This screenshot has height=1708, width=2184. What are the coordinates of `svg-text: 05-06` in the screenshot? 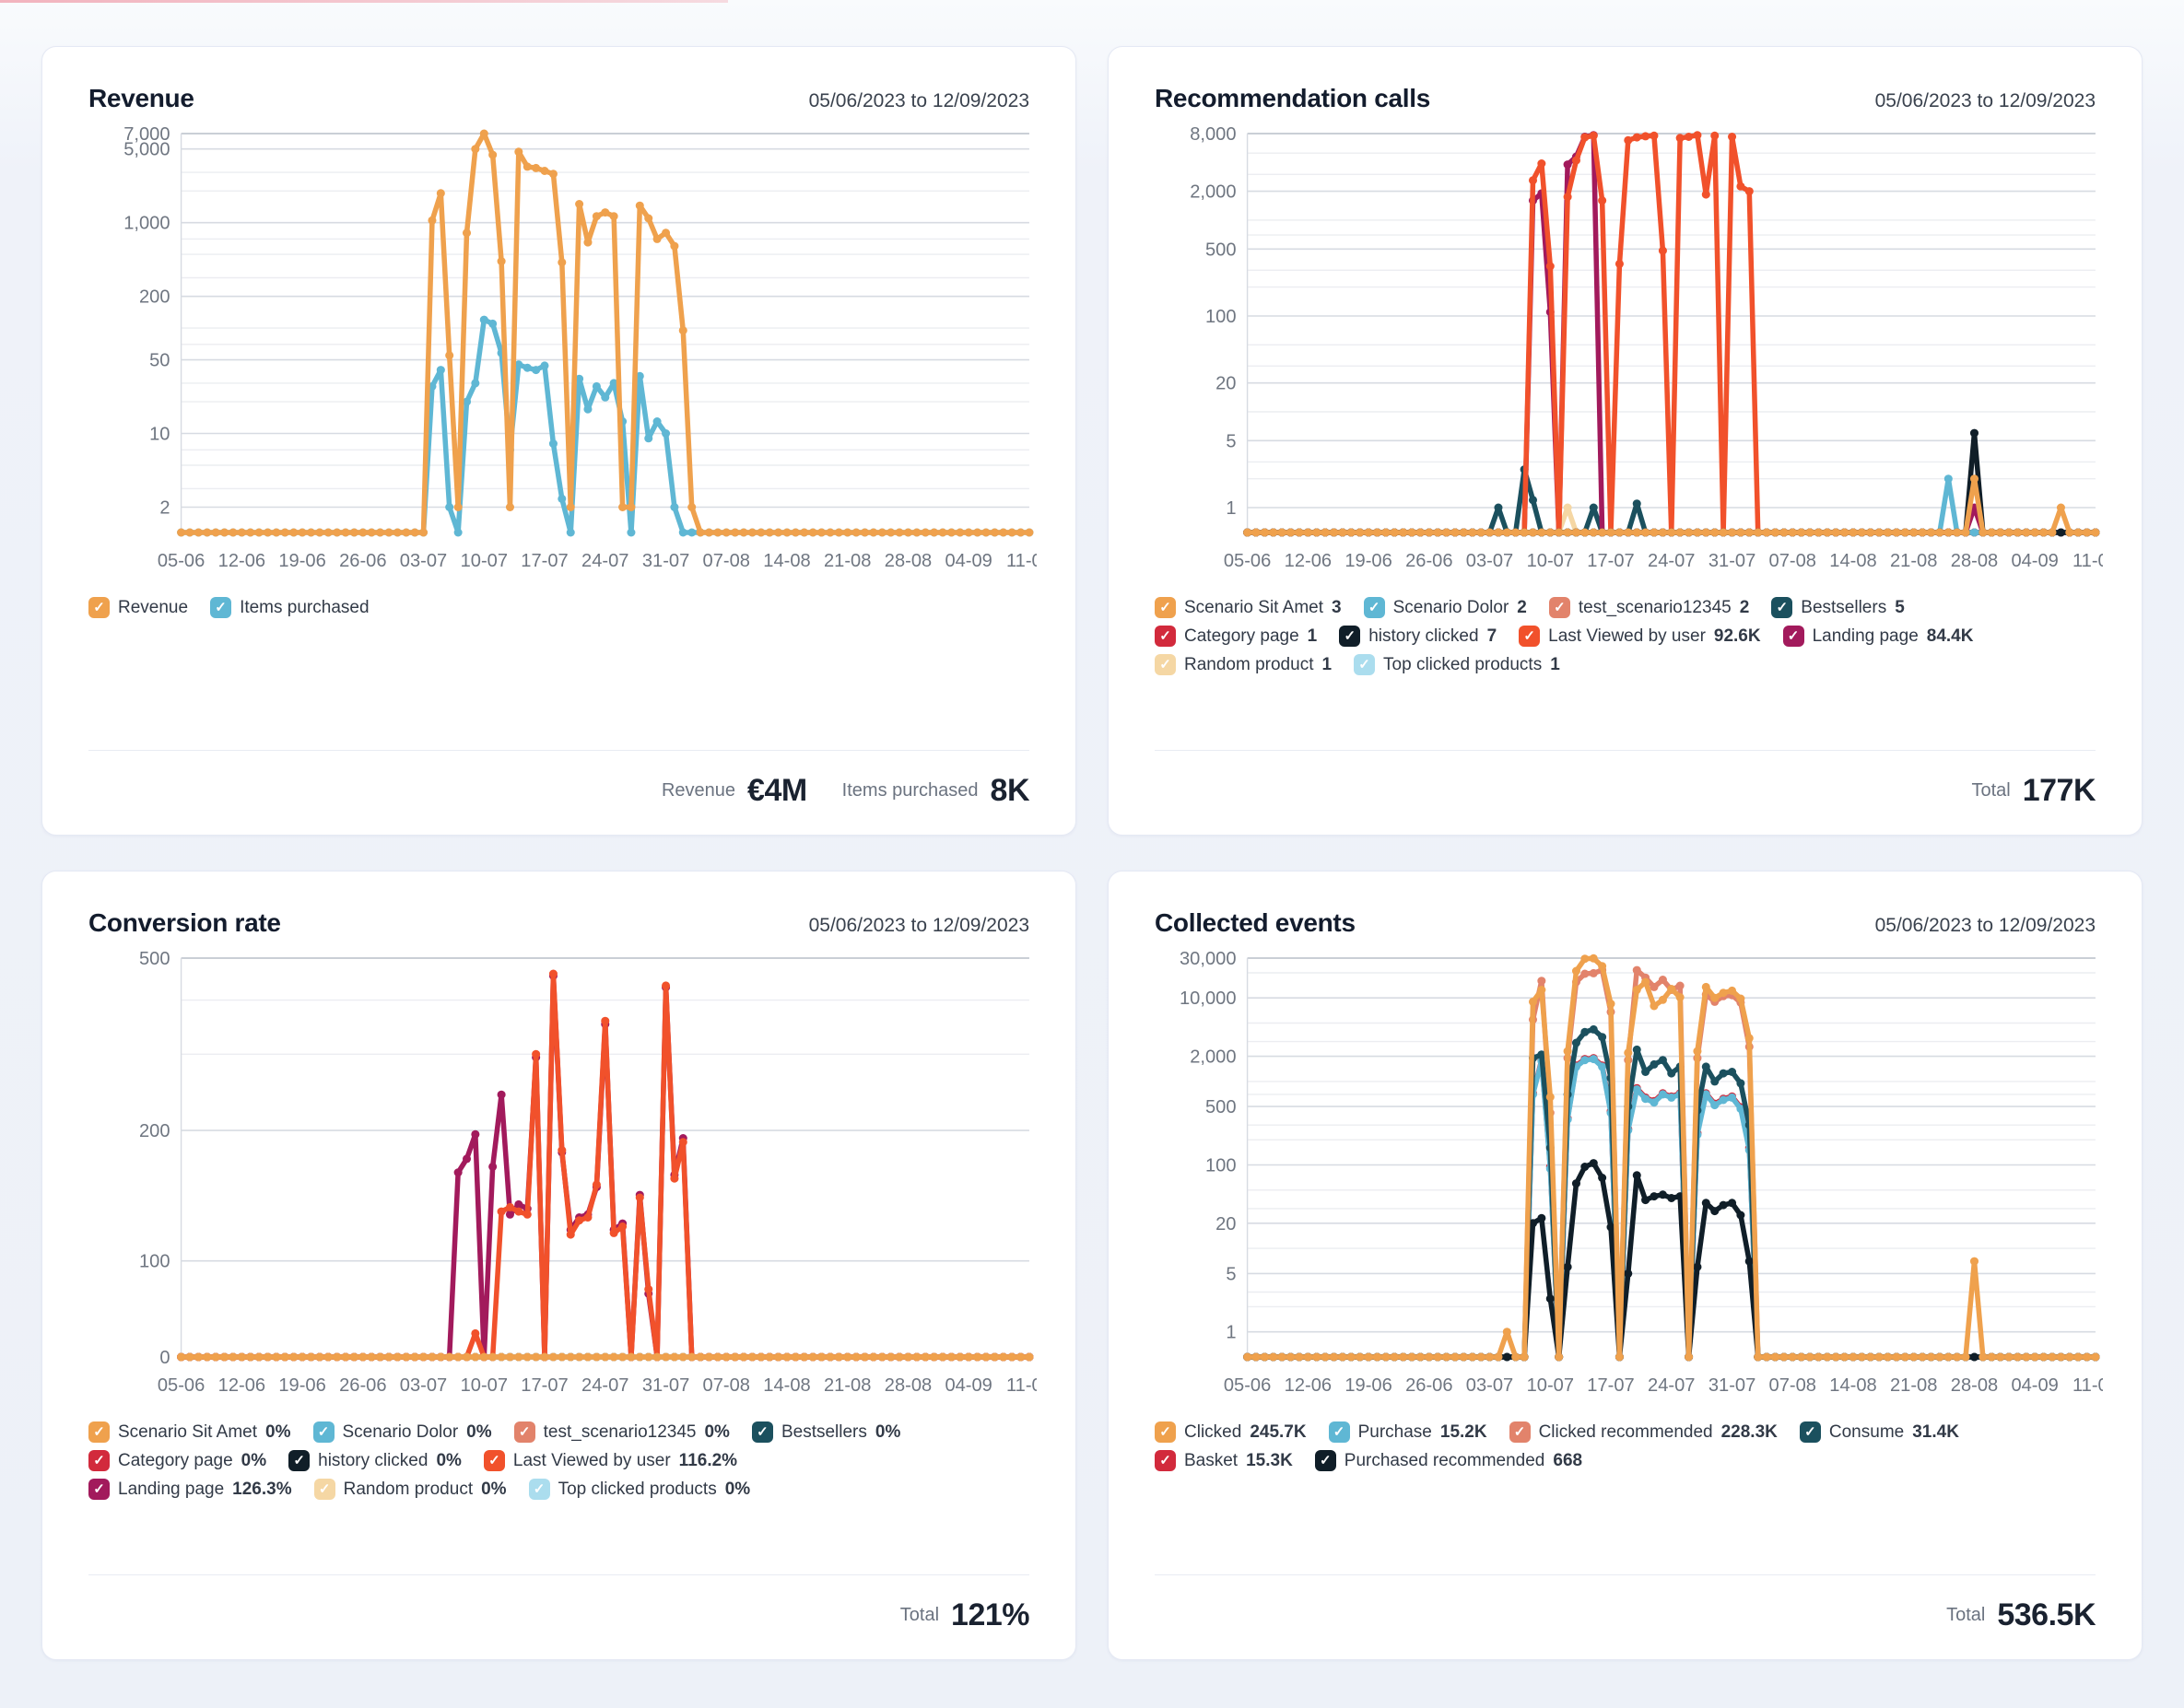 It's located at (181, 561).